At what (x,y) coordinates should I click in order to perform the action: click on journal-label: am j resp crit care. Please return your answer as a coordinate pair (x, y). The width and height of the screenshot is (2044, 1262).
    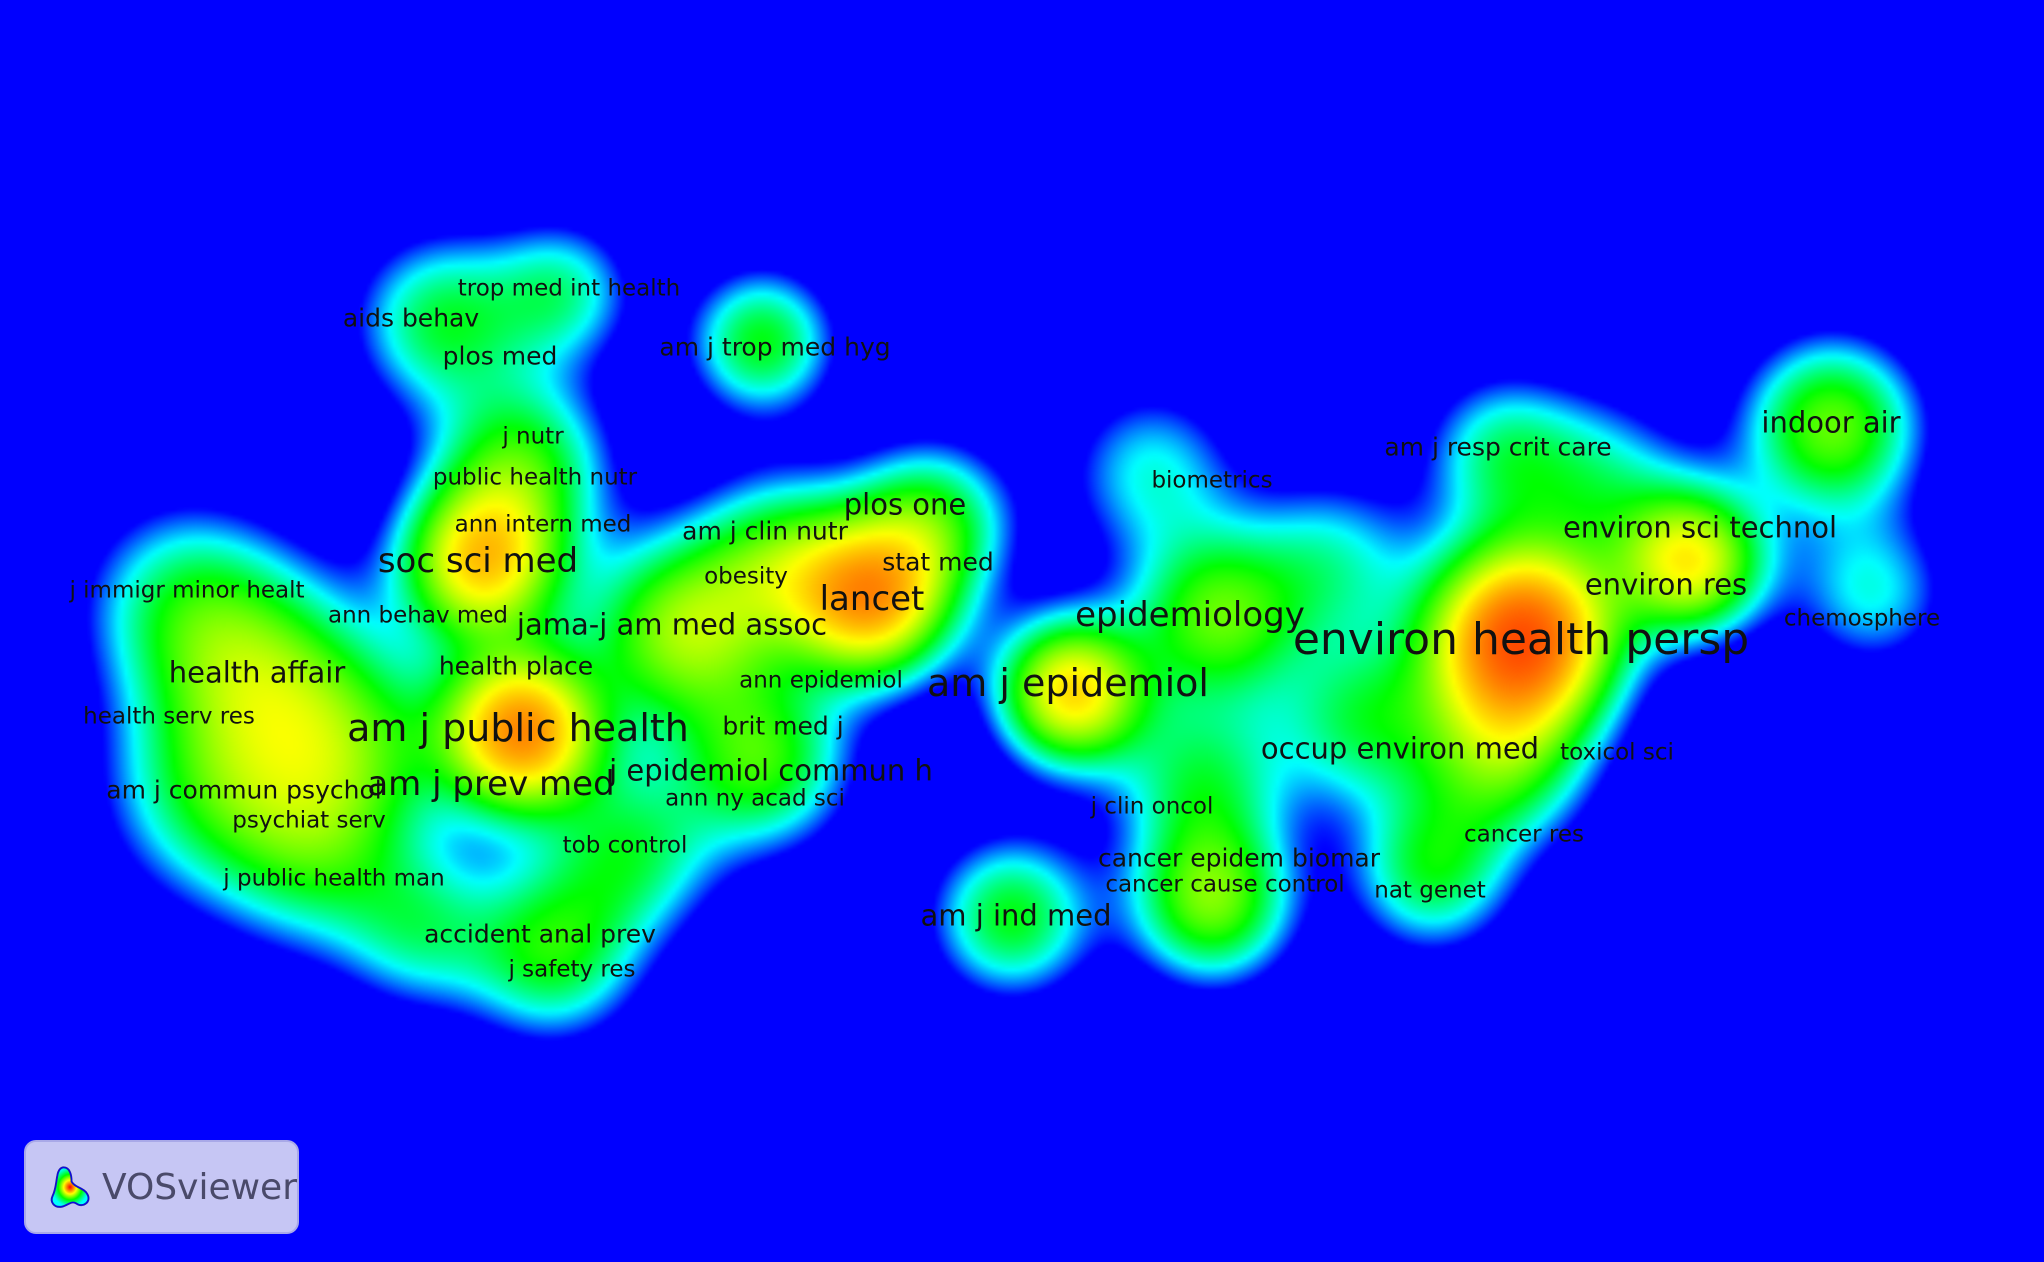
    Looking at the image, I should click on (1498, 447).